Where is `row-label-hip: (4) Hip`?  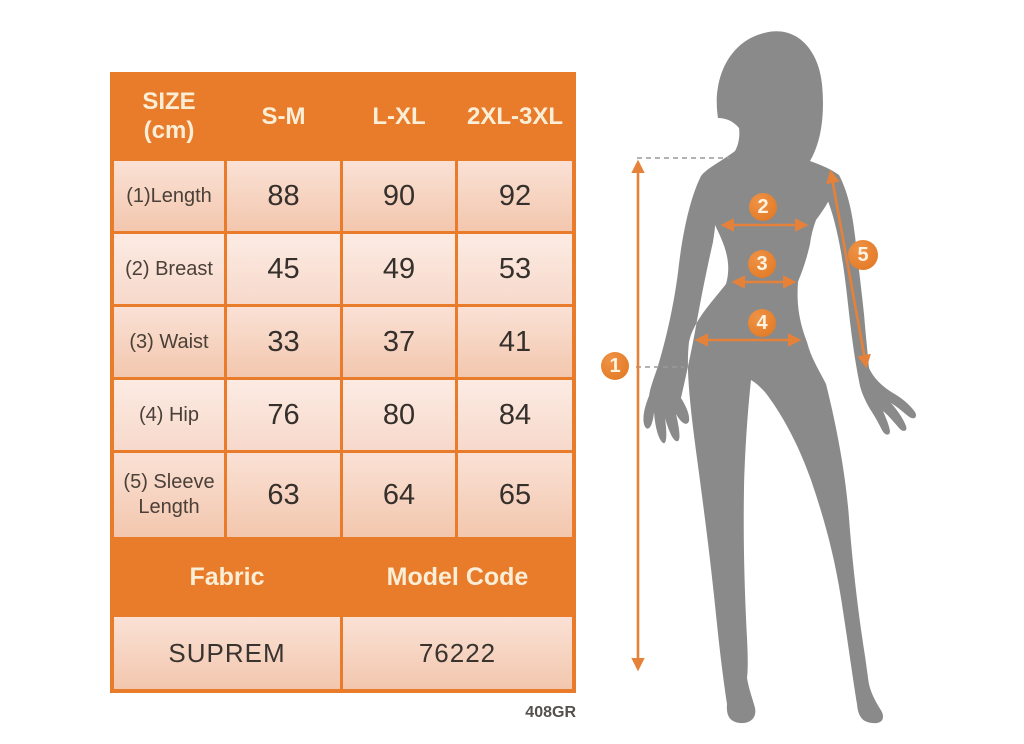
row-label-hip: (4) Hip is located at coordinates (169, 415).